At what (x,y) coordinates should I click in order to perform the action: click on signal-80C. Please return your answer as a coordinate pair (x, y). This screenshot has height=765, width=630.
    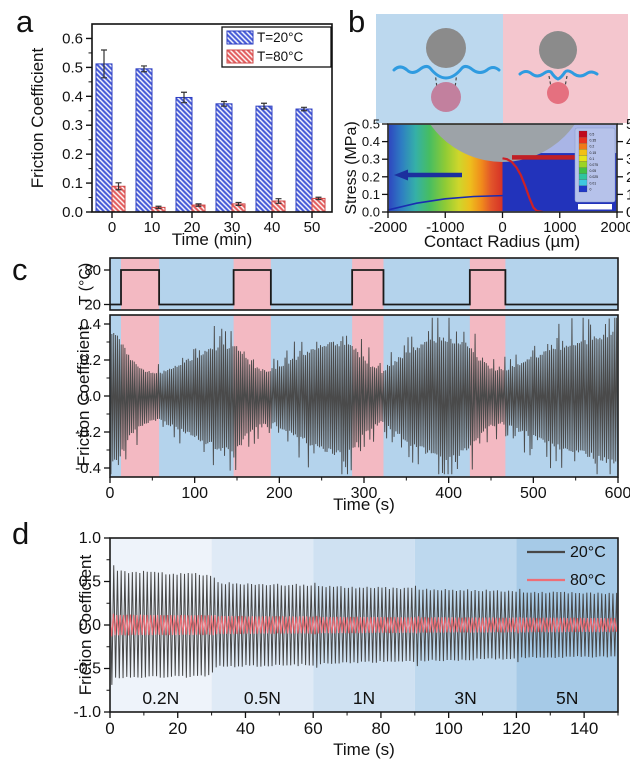
    Looking at the image, I should click on (364, 625).